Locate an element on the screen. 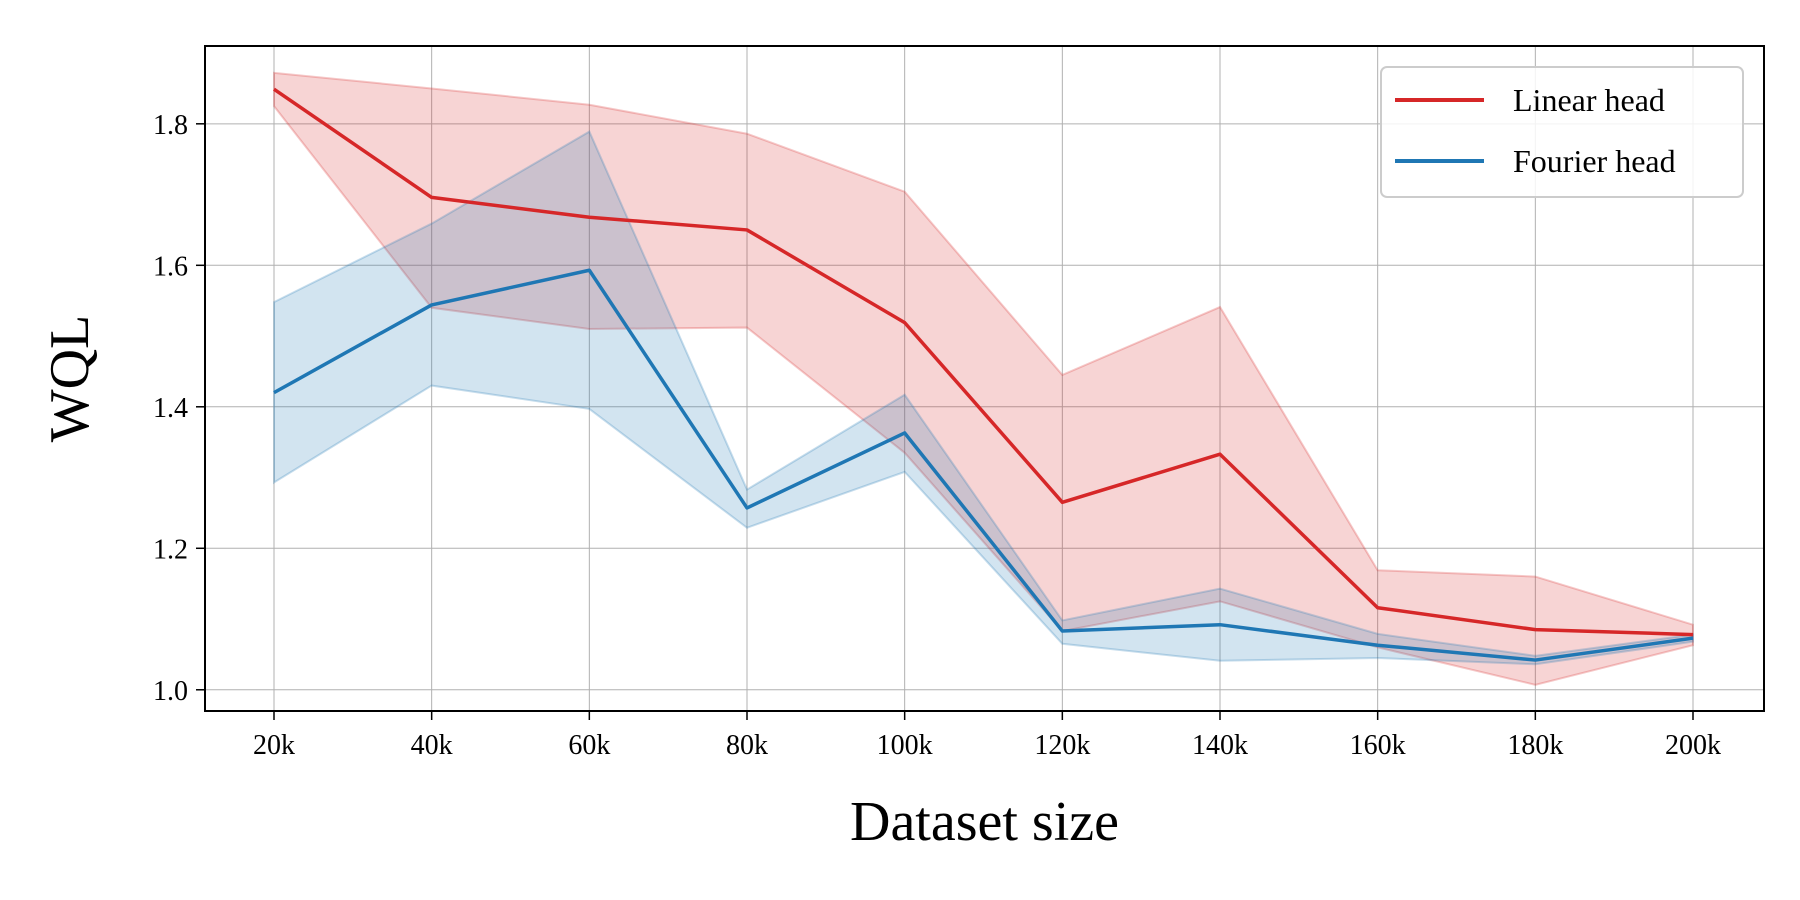 The image size is (1800, 900). x-tick-label: 140k is located at coordinates (1220, 745).